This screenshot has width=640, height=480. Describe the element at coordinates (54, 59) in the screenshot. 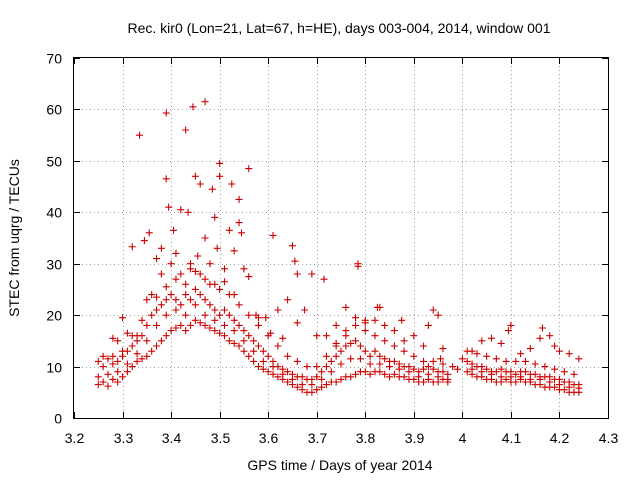

I see `y-tick-label: 70` at that location.